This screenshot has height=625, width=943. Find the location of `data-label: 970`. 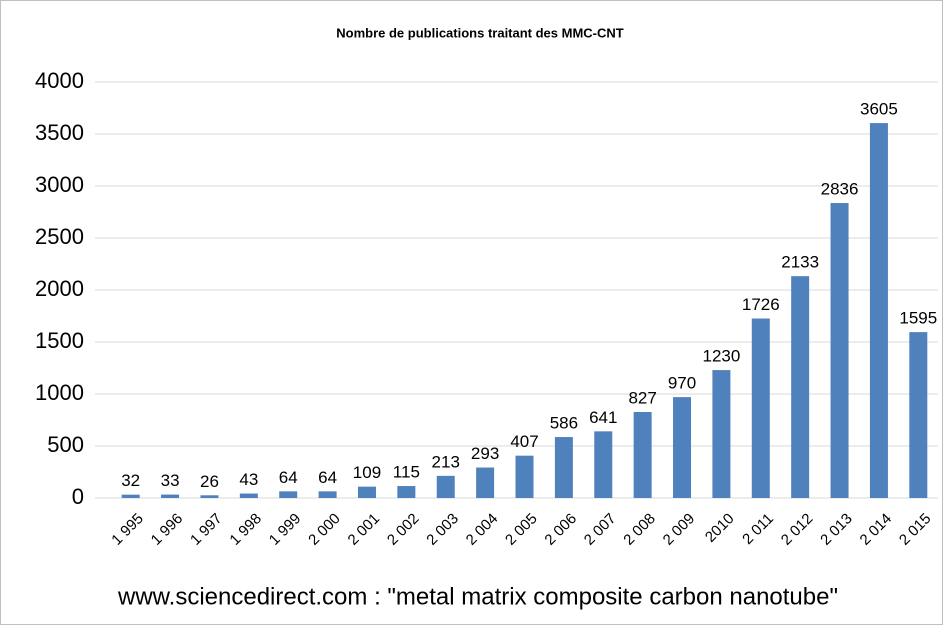

data-label: 970 is located at coordinates (682, 383).